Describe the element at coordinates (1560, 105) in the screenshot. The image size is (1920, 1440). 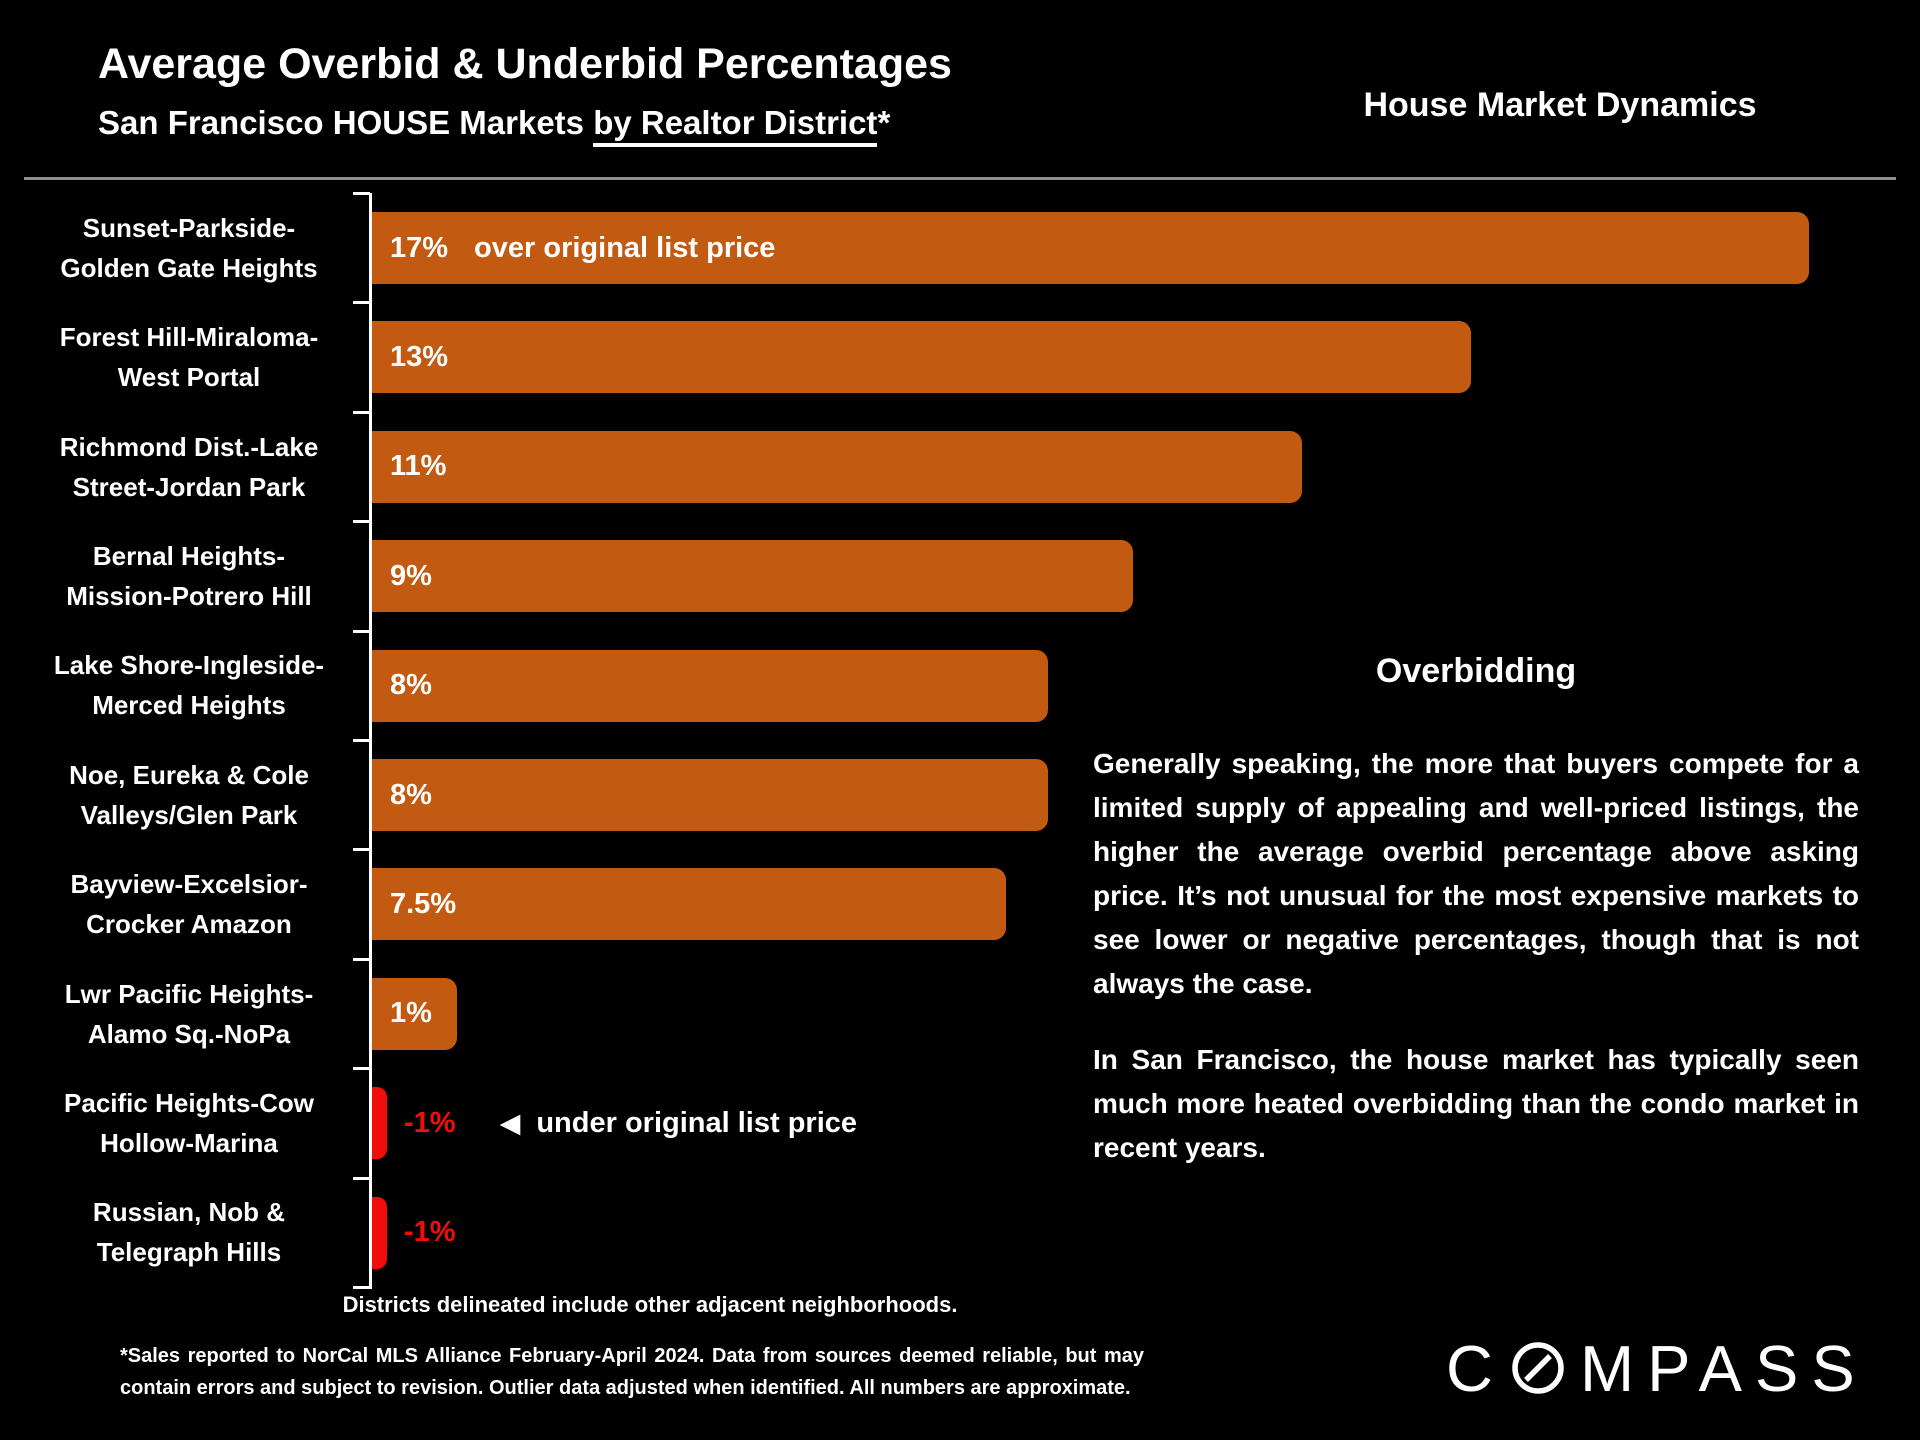
I see `right-heading: House Market Dynamics` at that location.